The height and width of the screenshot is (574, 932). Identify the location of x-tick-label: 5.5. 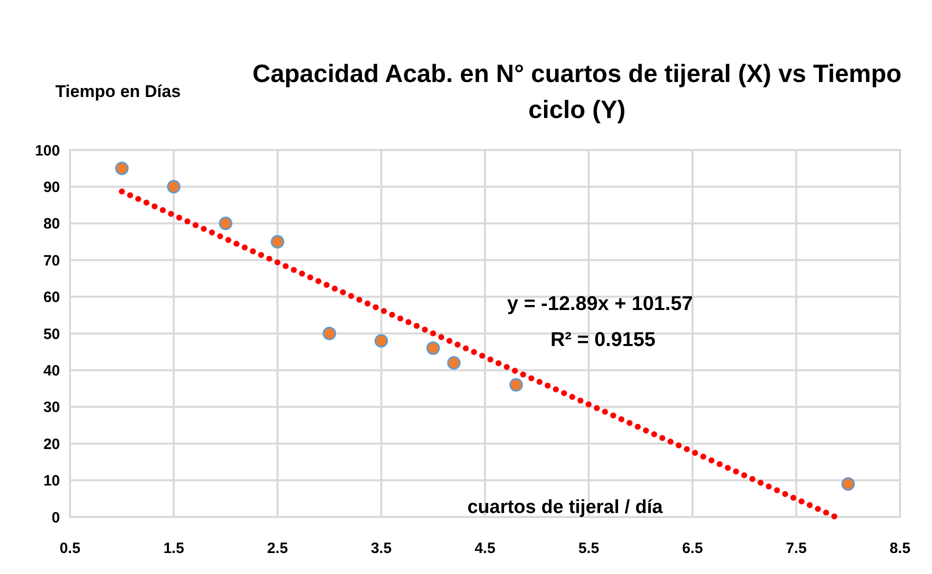
(589, 548).